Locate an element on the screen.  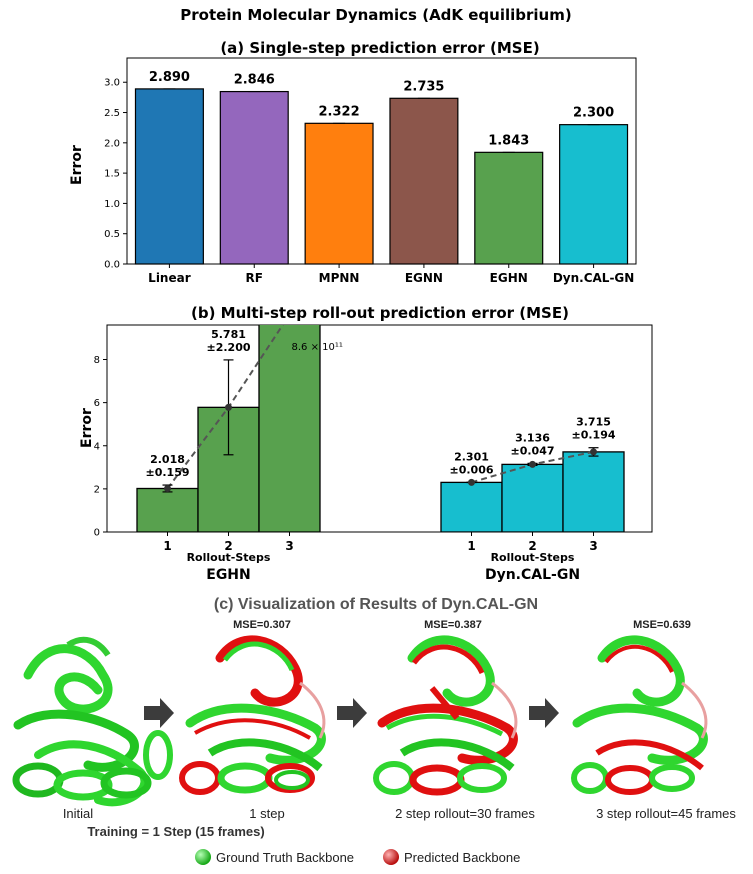
y-tick-label: 2 is located at coordinates (97, 489).